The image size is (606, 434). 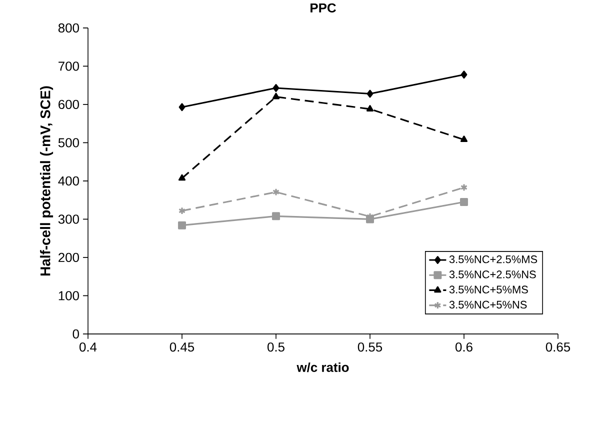 What do you see at coordinates (68, 295) in the screenshot?
I see `y-tick-label: 100` at bounding box center [68, 295].